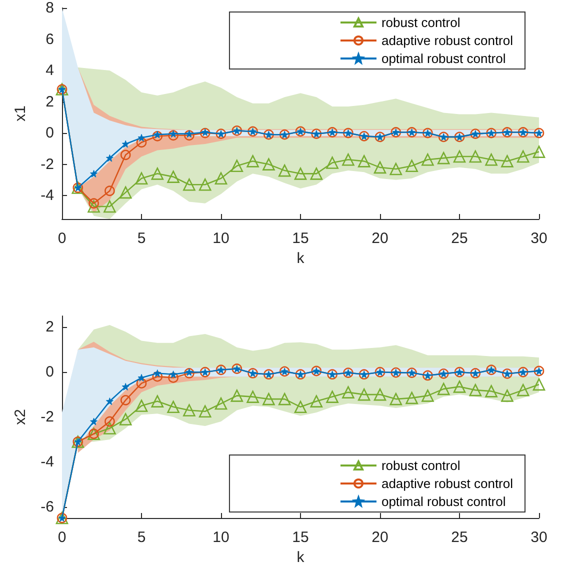  What do you see at coordinates (50, 8) in the screenshot?
I see `y-tick-label: 8` at bounding box center [50, 8].